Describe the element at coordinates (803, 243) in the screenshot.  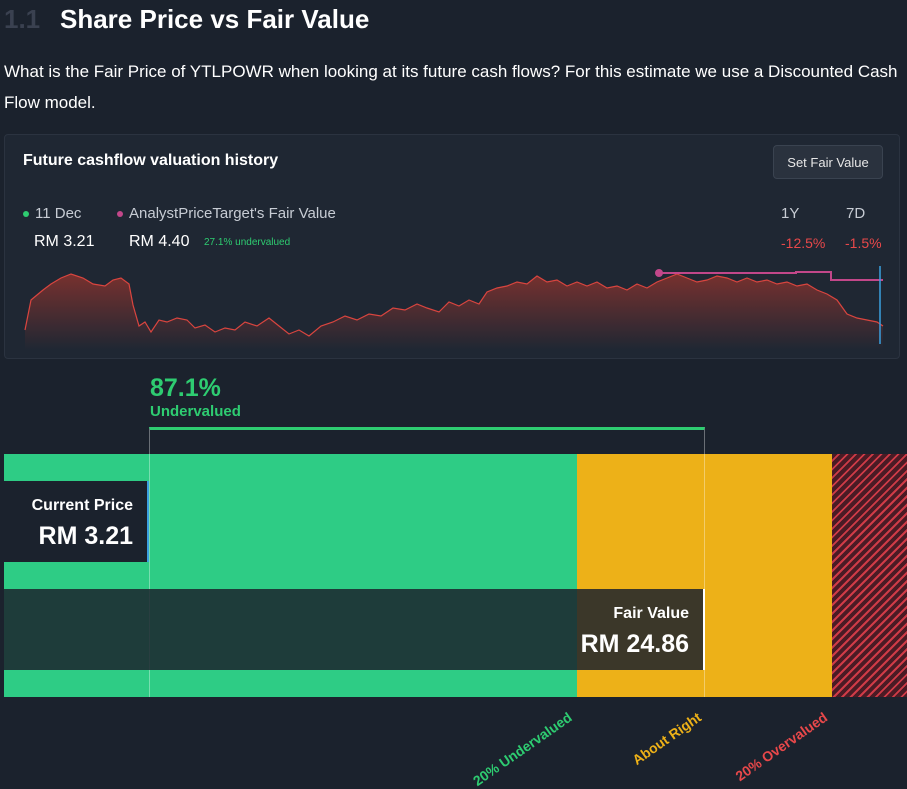
I see `change-1y: -12.5%` at that location.